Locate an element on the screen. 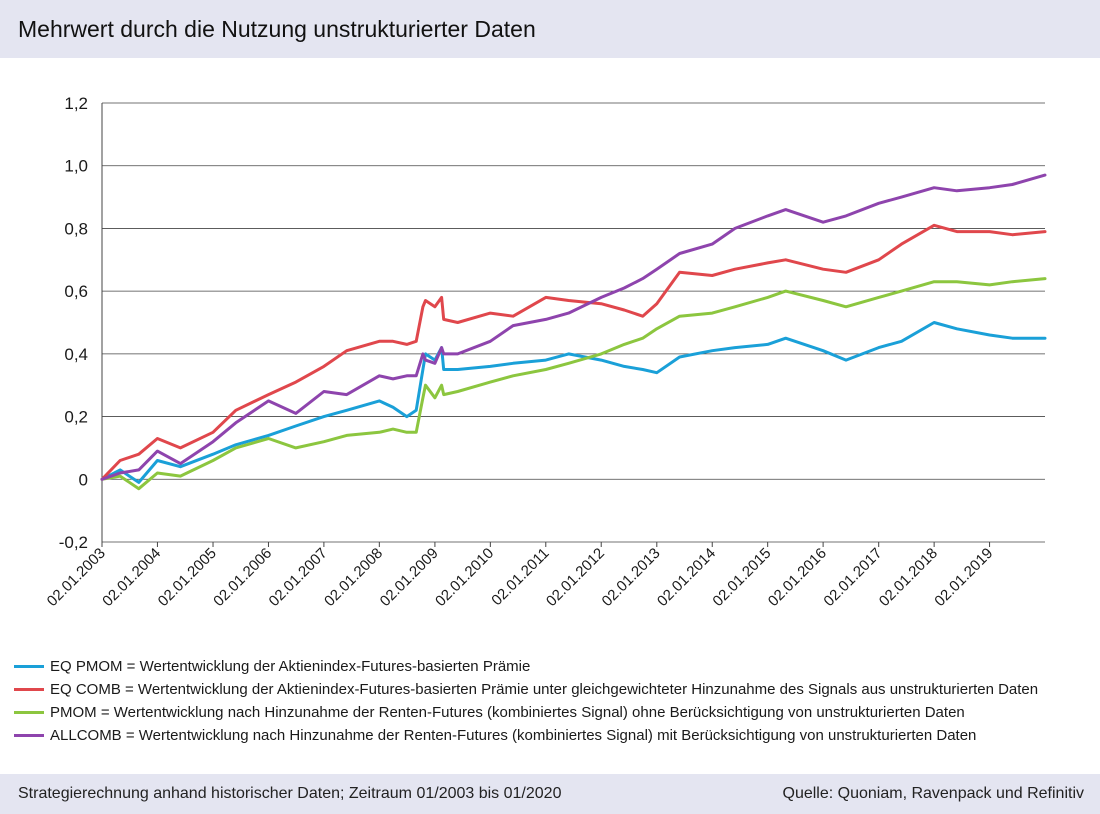  x-tick-label: 02.01.2003 is located at coordinates (76, 577).